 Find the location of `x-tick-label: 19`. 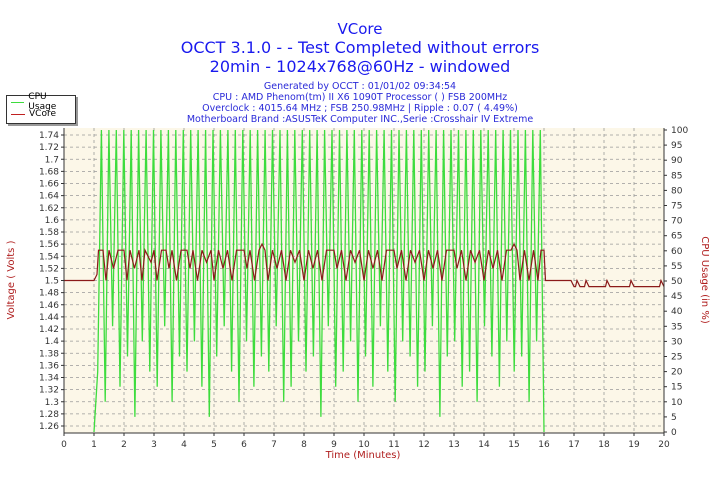

x-tick-label: 19 is located at coordinates (634, 445).